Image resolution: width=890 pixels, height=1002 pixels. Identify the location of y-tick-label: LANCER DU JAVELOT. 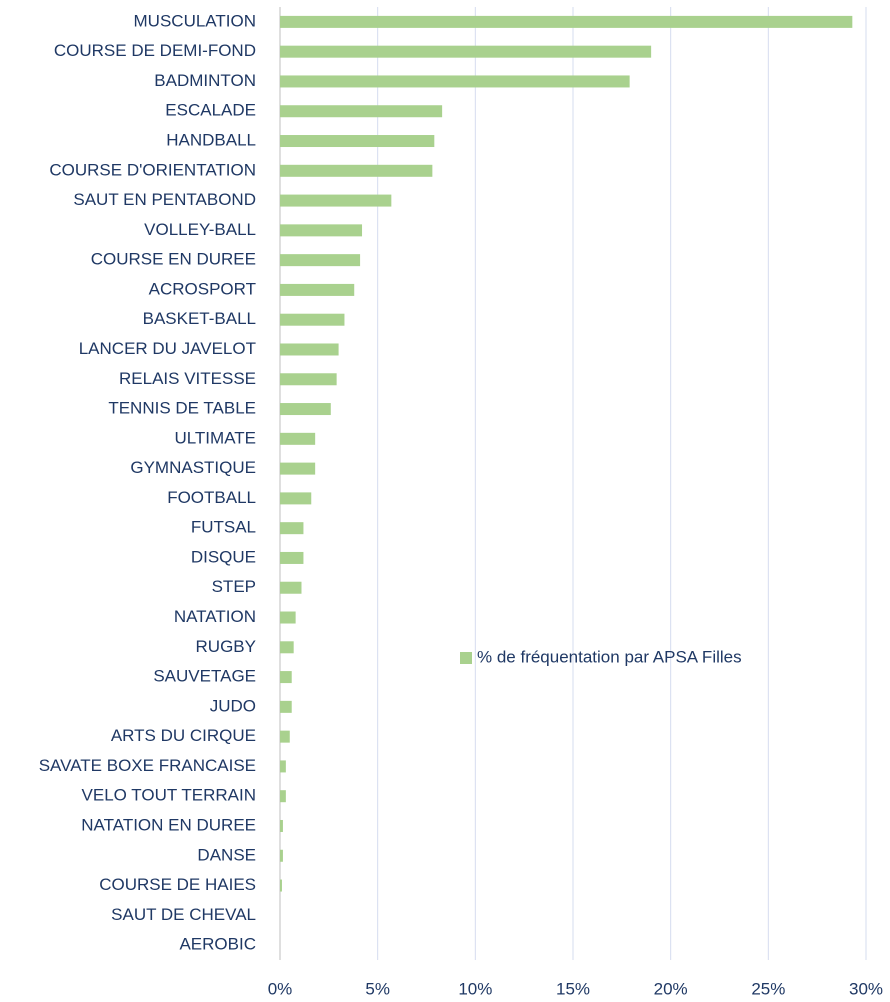
(167, 348).